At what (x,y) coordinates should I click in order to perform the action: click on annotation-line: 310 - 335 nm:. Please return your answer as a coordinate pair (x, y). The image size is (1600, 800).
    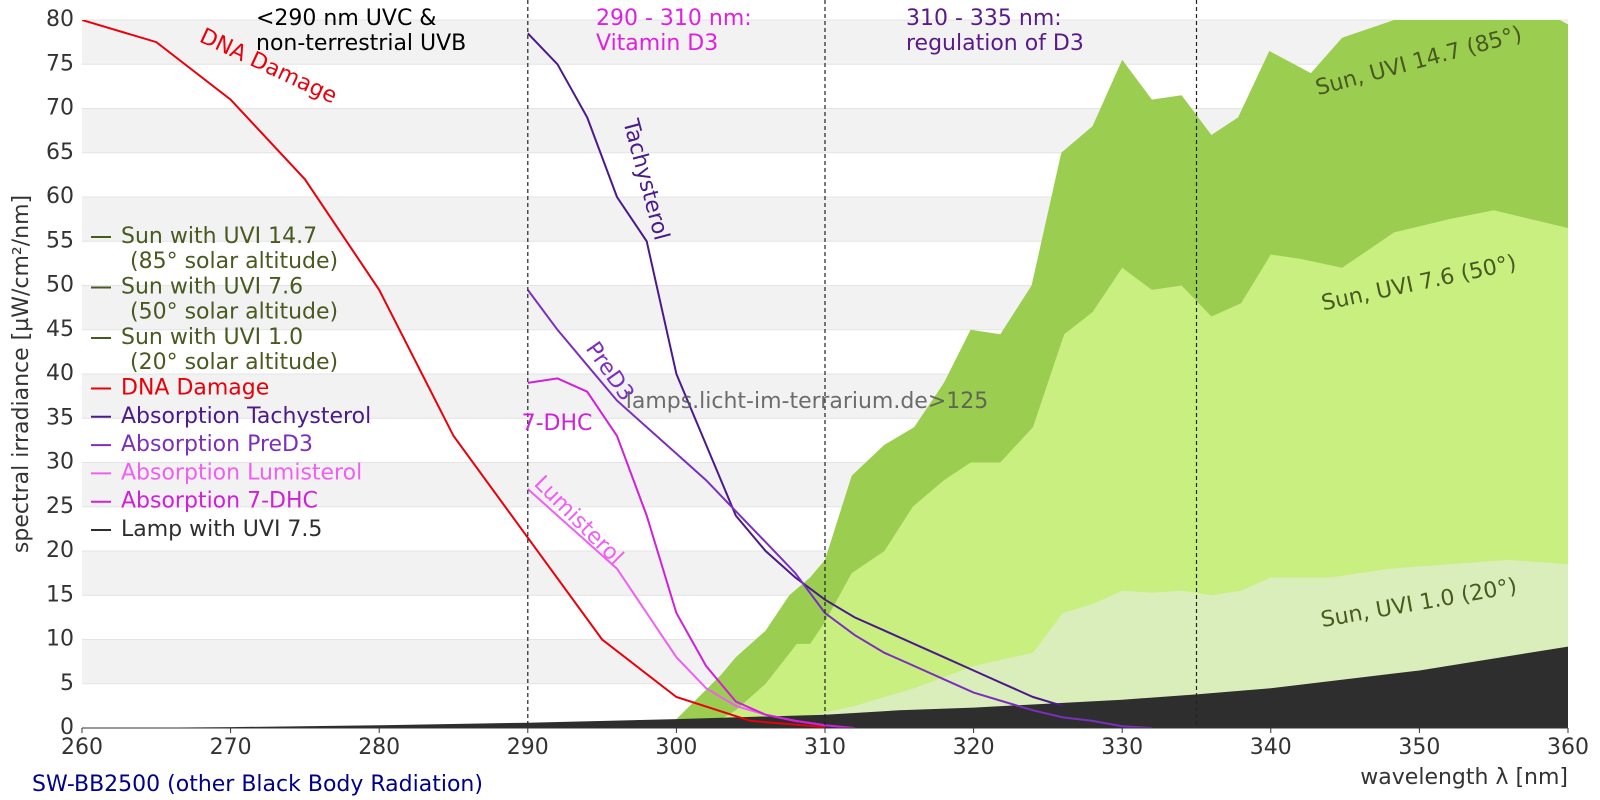
    Looking at the image, I should click on (984, 18).